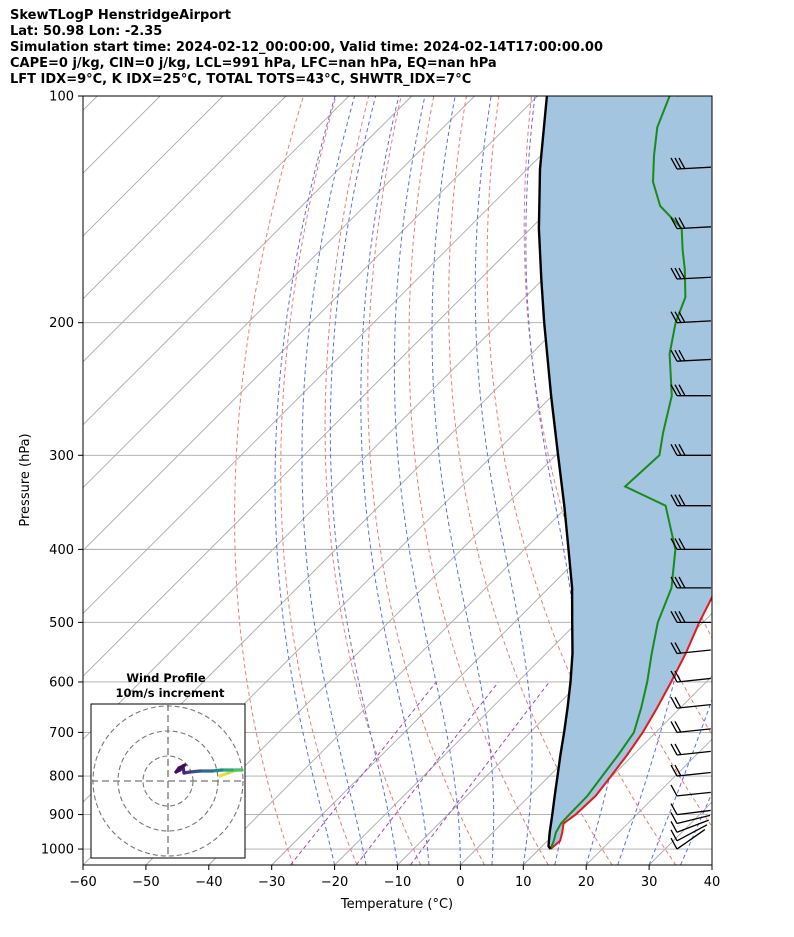 Image resolution: width=794 pixels, height=937 pixels. I want to click on y-tick-label: 500, so click(61, 623).